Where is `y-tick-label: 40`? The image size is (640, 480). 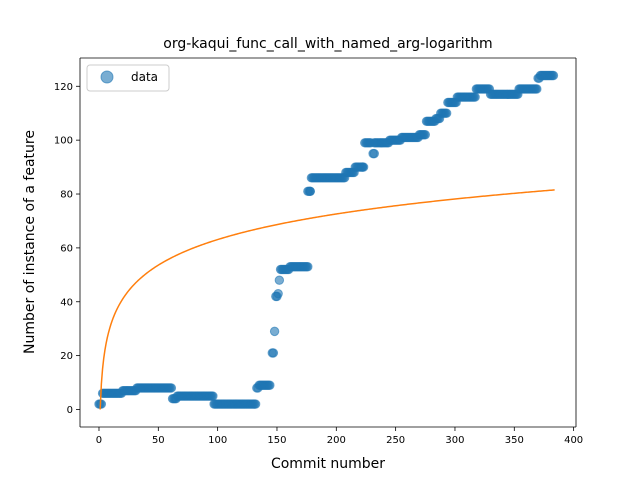
y-tick-label: 40 is located at coordinates (66, 302).